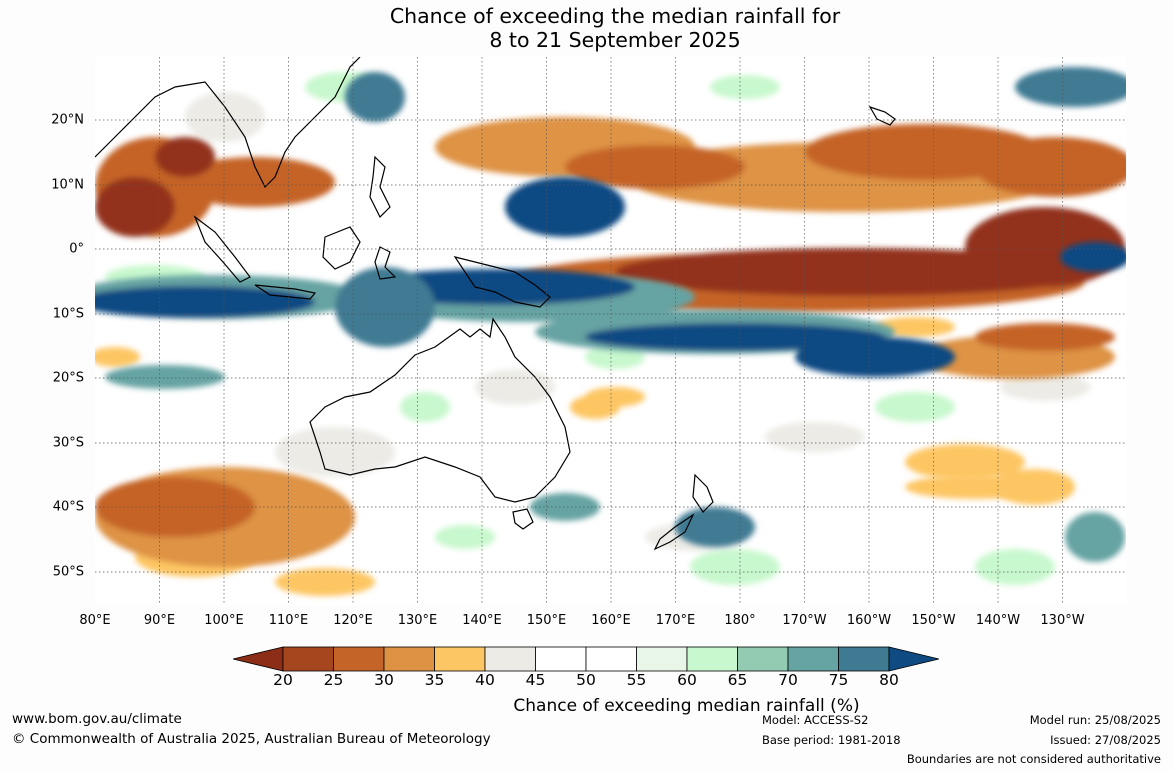 The width and height of the screenshot is (1173, 770). I want to click on colorbar-below-arrow, so click(258, 659).